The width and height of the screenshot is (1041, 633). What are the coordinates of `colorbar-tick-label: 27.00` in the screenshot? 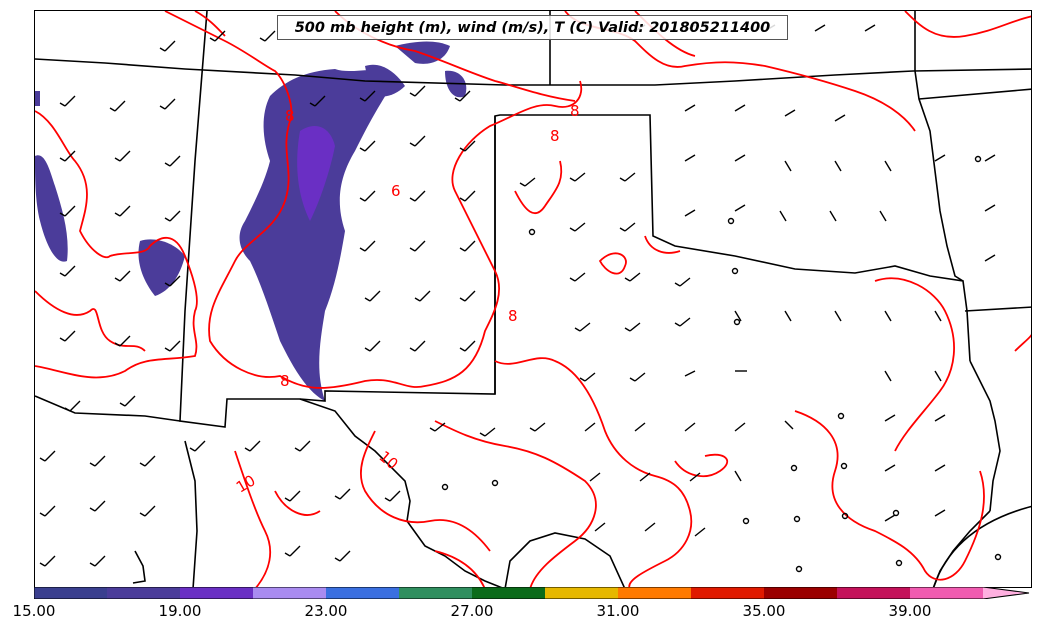 It's located at (472, 611).